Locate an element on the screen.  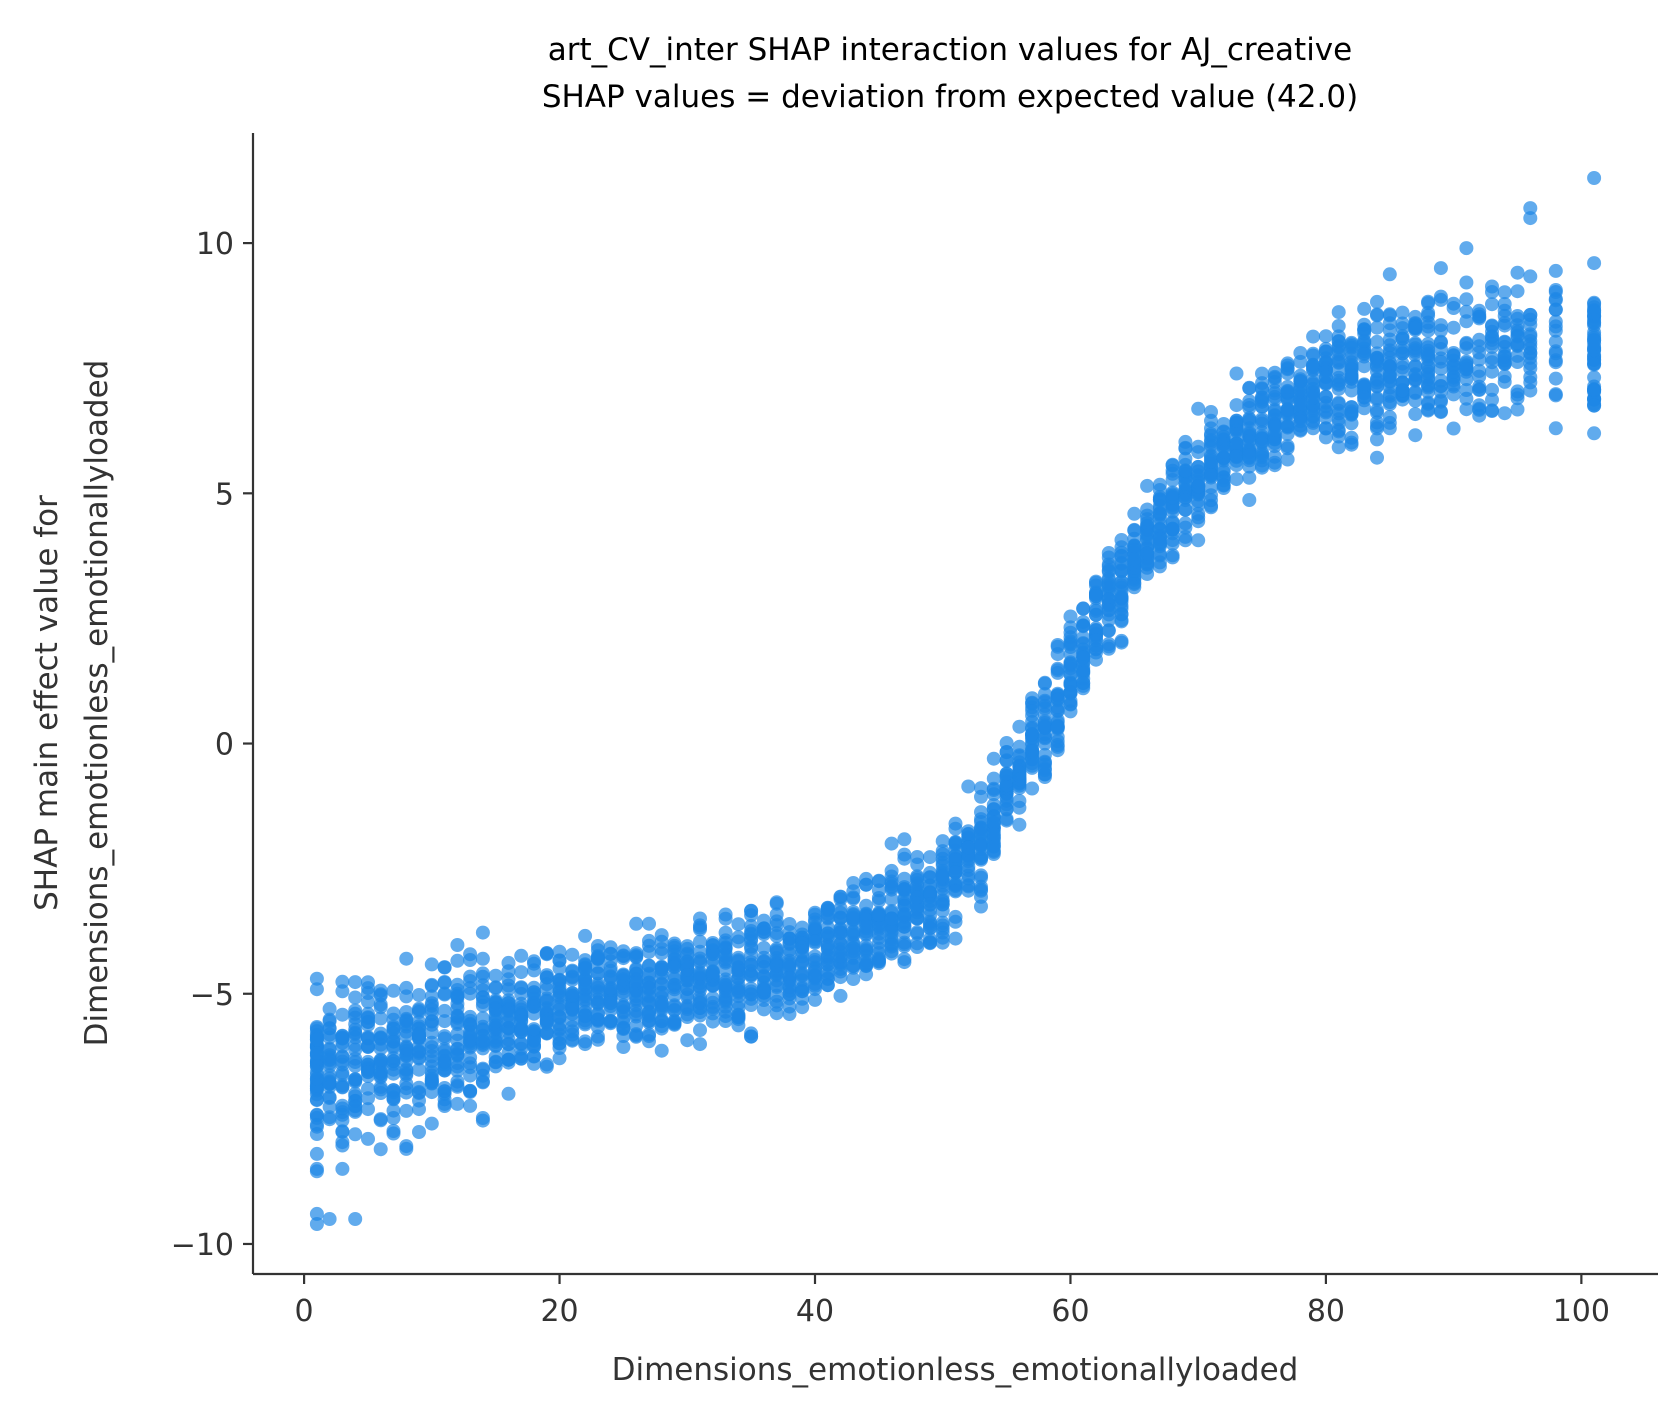
x-tick-label: 100 is located at coordinates (1581, 1311).